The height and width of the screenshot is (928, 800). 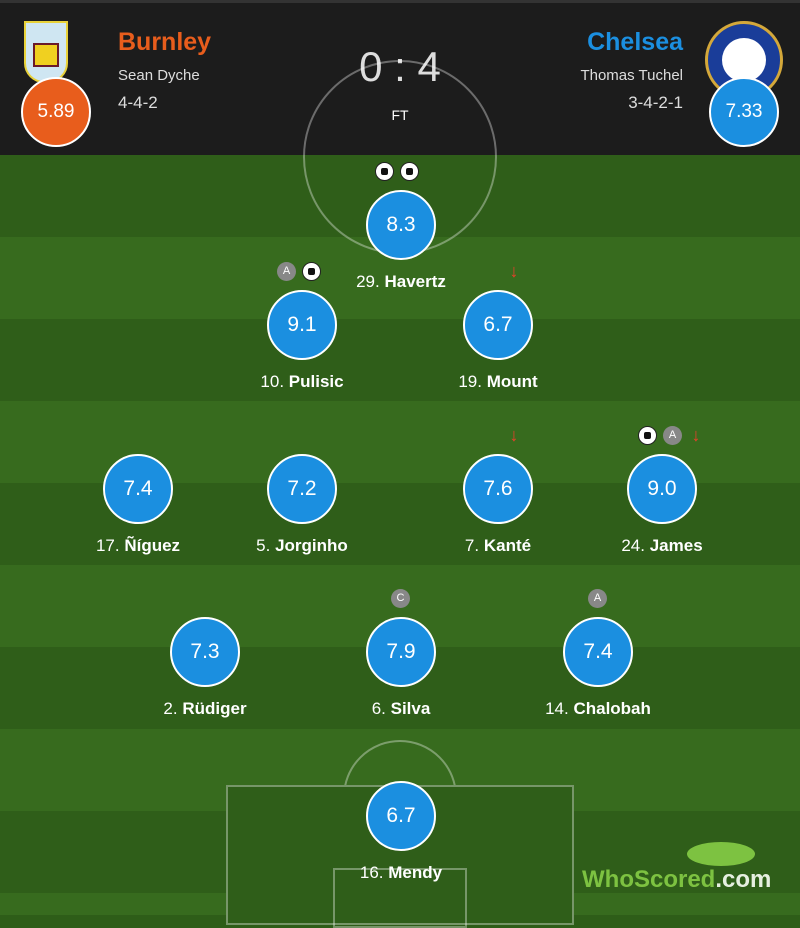 I want to click on player-1: 9.1 10. Pulisic, so click(x=302, y=341).